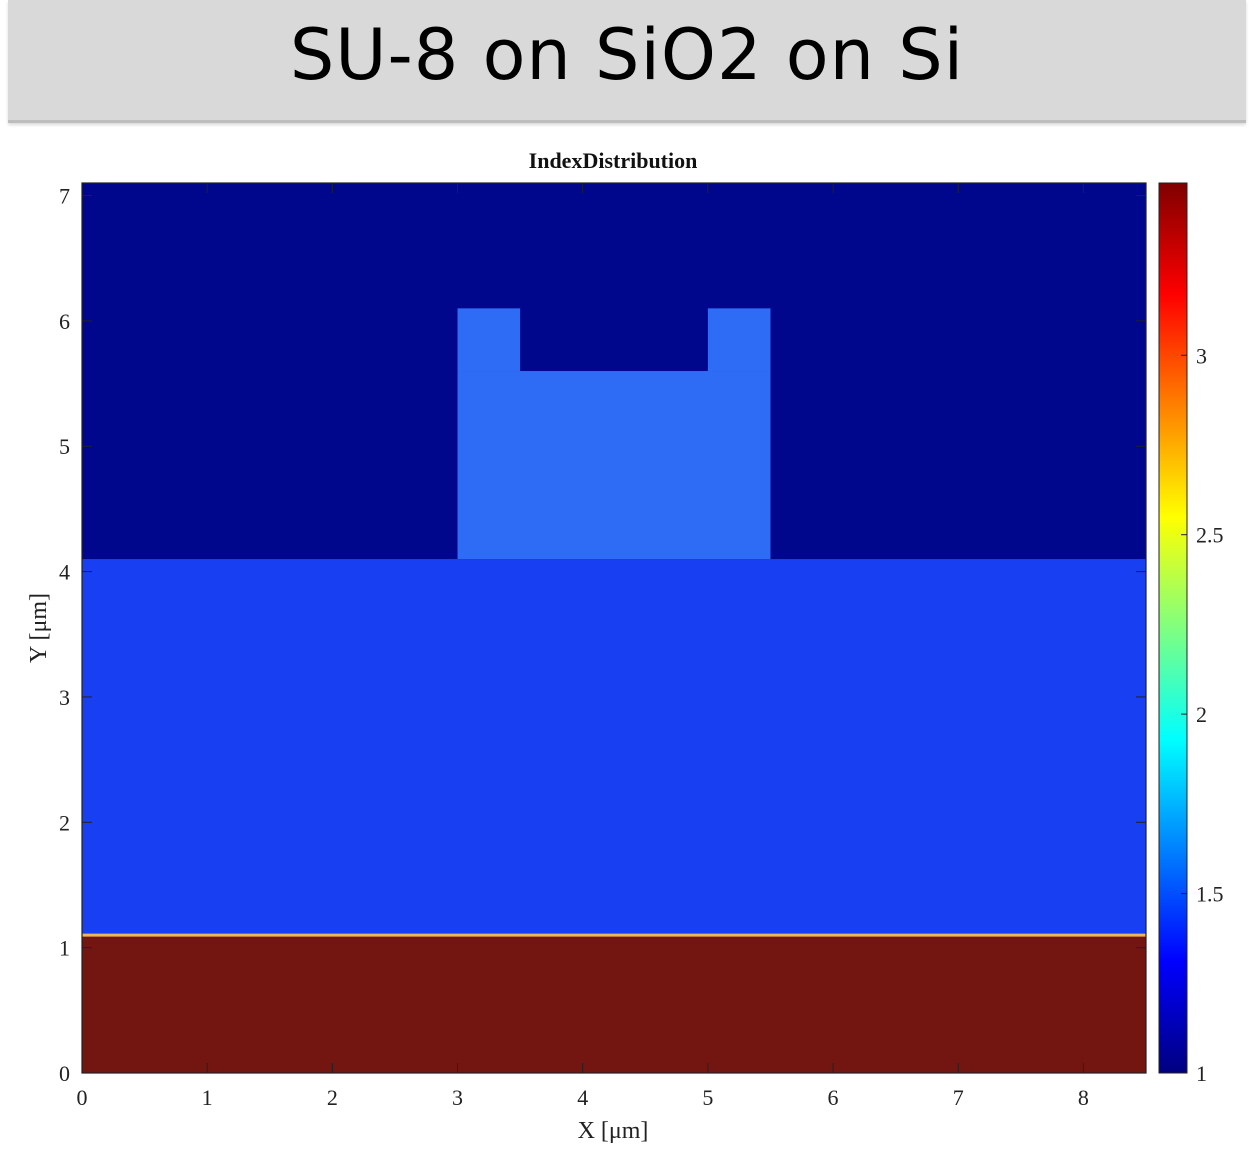 The width and height of the screenshot is (1254, 1152). I want to click on y-axis-label: Y [μm], so click(39, 628).